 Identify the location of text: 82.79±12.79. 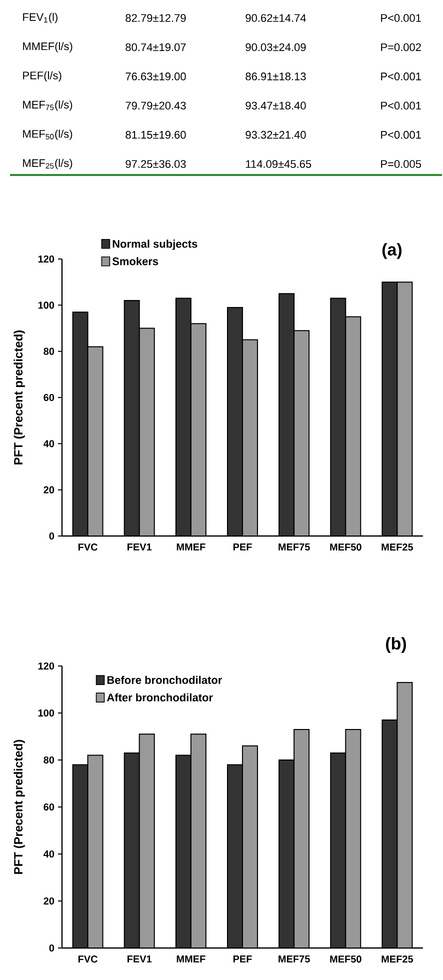
(156, 18).